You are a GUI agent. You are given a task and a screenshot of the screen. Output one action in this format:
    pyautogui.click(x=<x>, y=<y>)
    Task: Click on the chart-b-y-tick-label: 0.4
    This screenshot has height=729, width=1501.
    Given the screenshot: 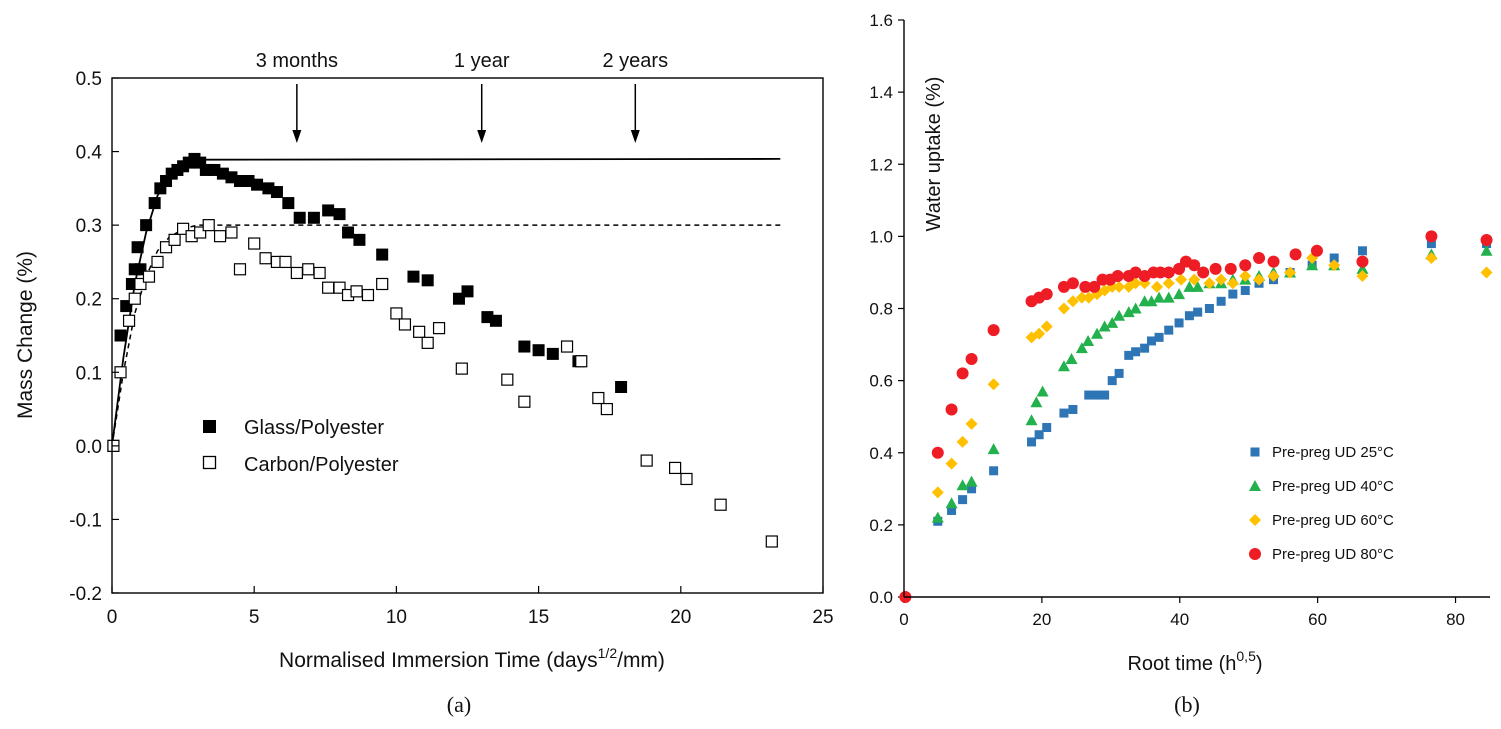 What is the action you would take?
    pyautogui.click(x=881, y=453)
    